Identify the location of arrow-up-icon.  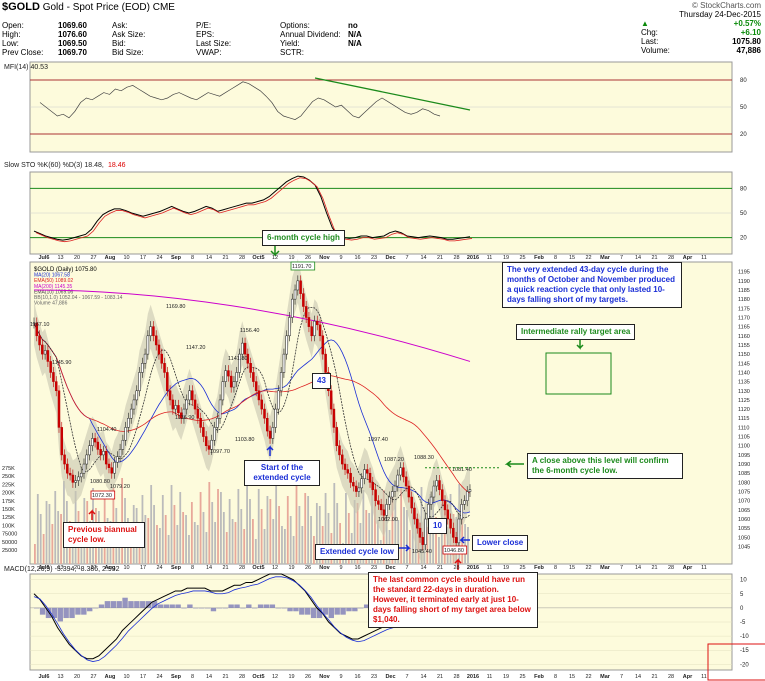
(92, 514).